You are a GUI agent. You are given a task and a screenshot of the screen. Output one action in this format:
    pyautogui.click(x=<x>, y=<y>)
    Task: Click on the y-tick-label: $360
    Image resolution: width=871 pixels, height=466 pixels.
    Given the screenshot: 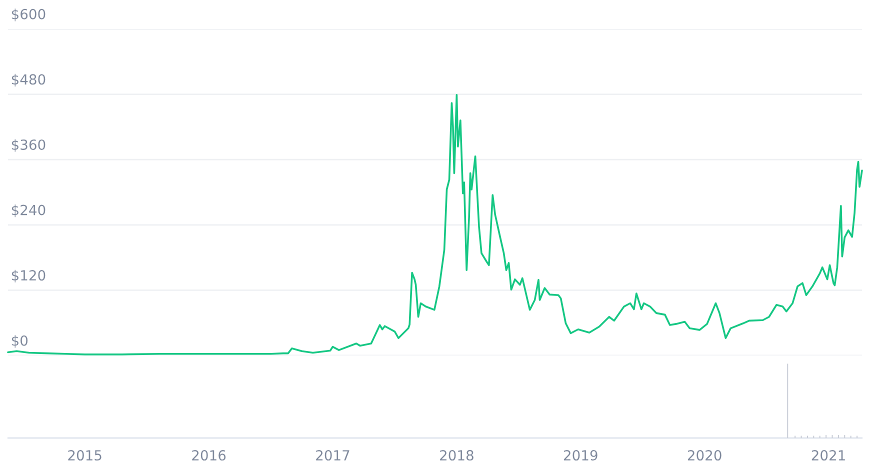 What is the action you would take?
    pyautogui.click(x=29, y=145)
    